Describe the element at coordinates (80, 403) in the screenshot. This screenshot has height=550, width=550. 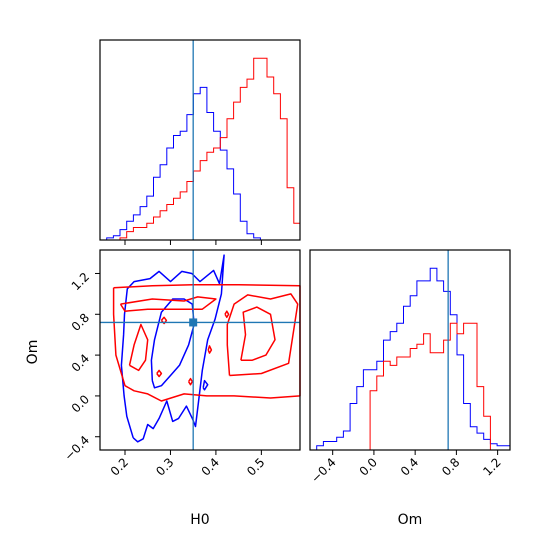
I see `y-tick-label: 0.0` at that location.